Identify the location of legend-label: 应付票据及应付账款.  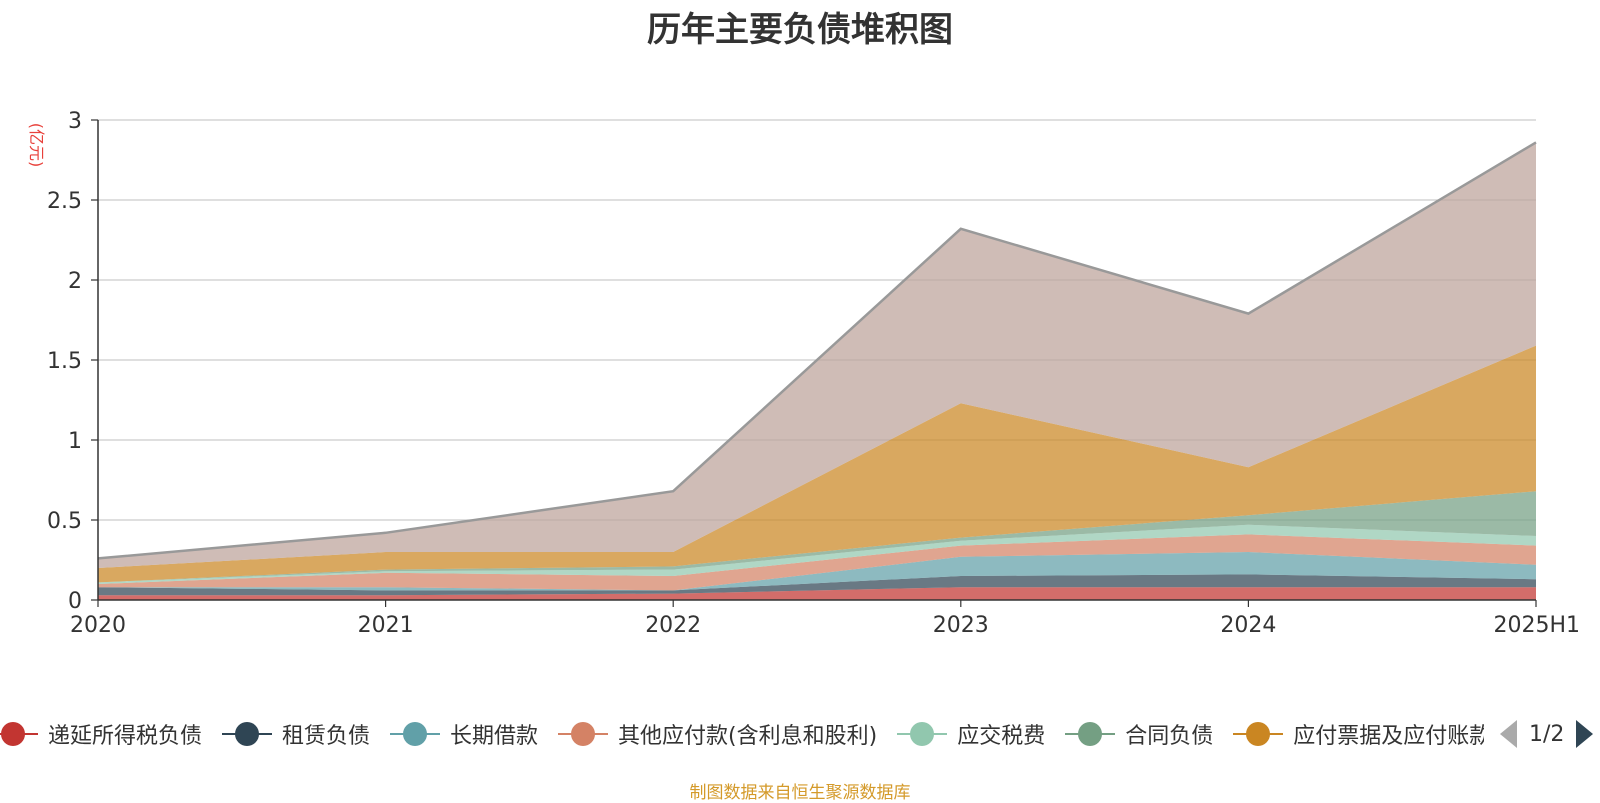
(1388, 736).